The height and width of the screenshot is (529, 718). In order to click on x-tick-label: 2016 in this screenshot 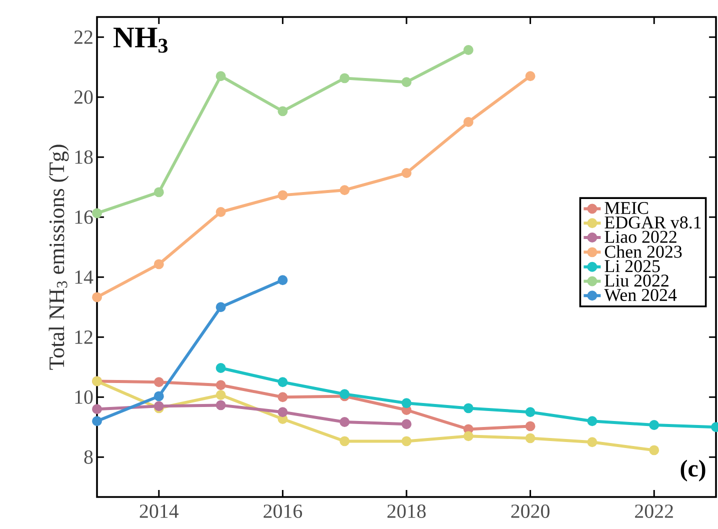, I will do `click(283, 511)`.